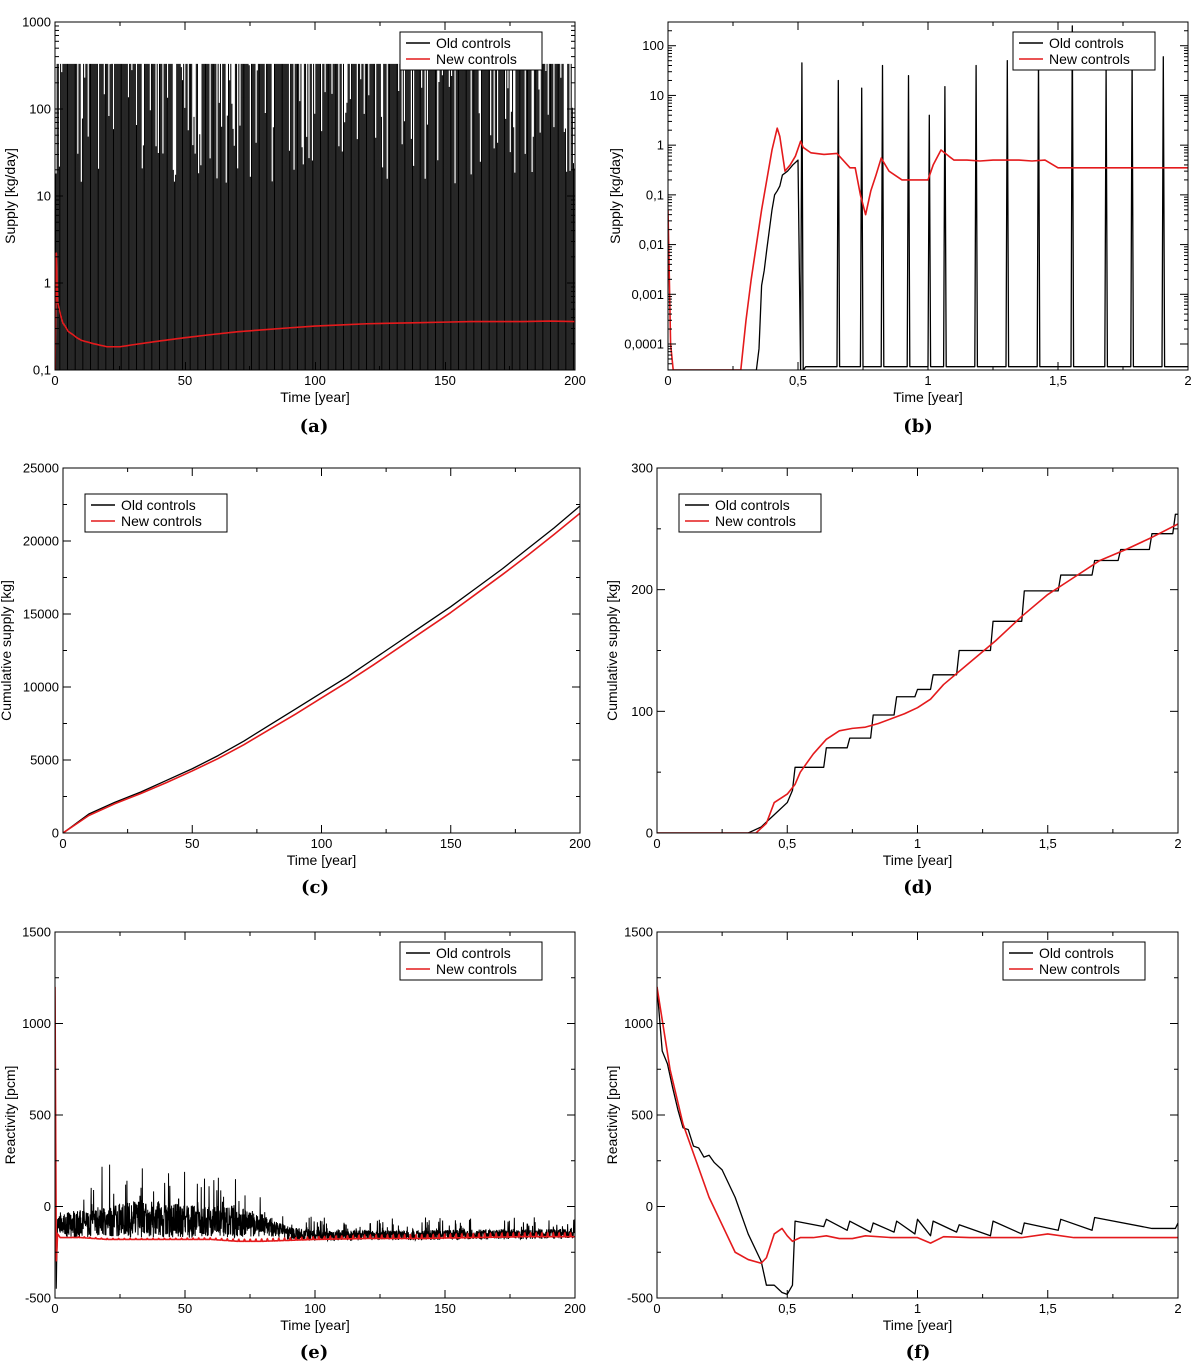  I want to click on panel-caption: (c), so click(315, 887).